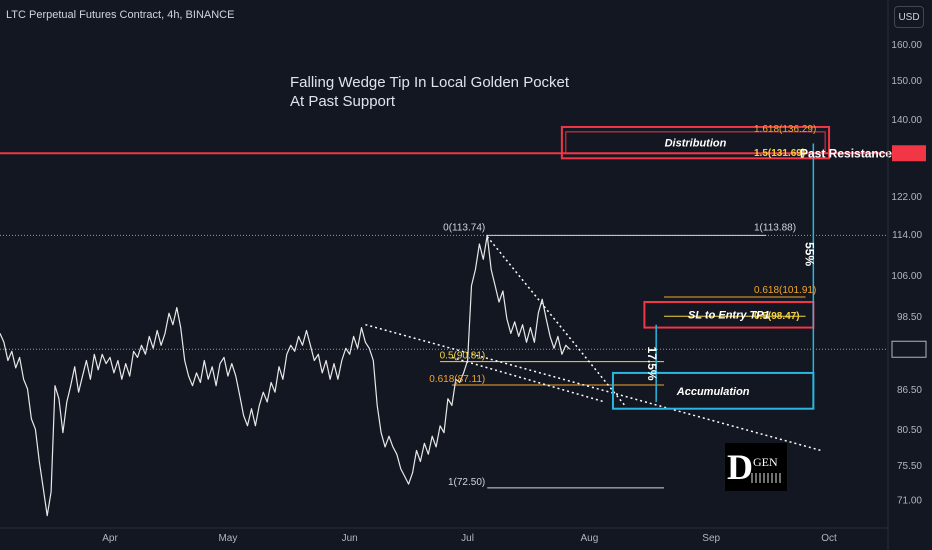 The width and height of the screenshot is (932, 550). What do you see at coordinates (457, 379) in the screenshot?
I see `fib-left-618-label: 0.618(87.11)` at bounding box center [457, 379].